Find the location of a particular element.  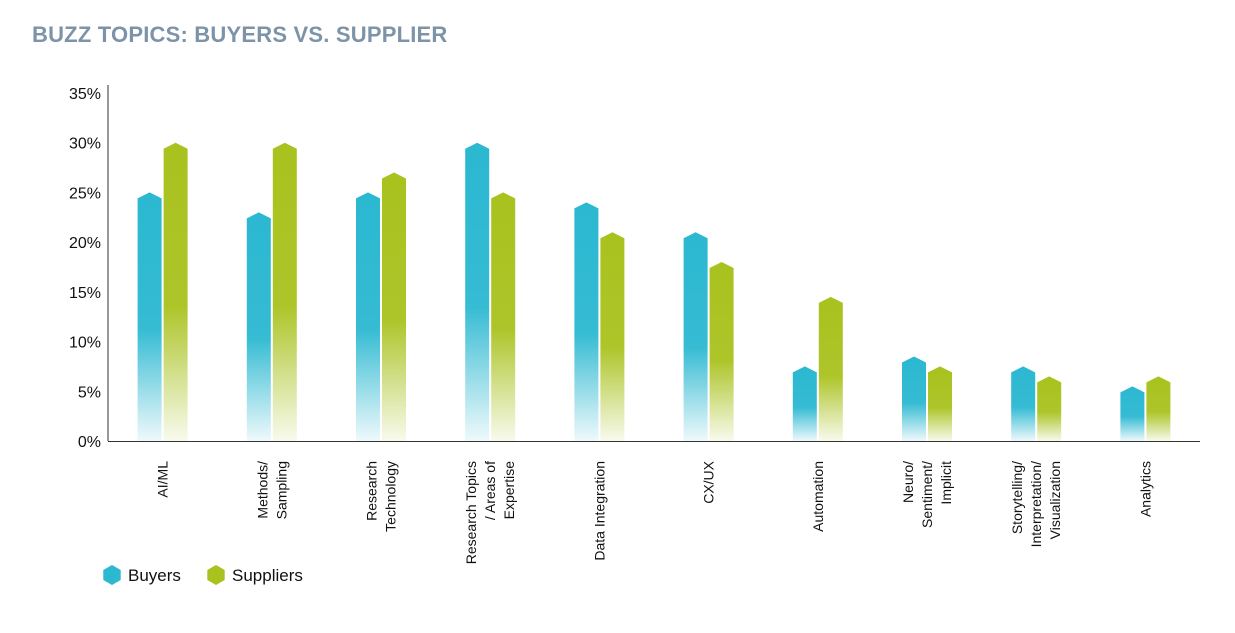

category-label: Analytics is located at coordinates (1145, 489).